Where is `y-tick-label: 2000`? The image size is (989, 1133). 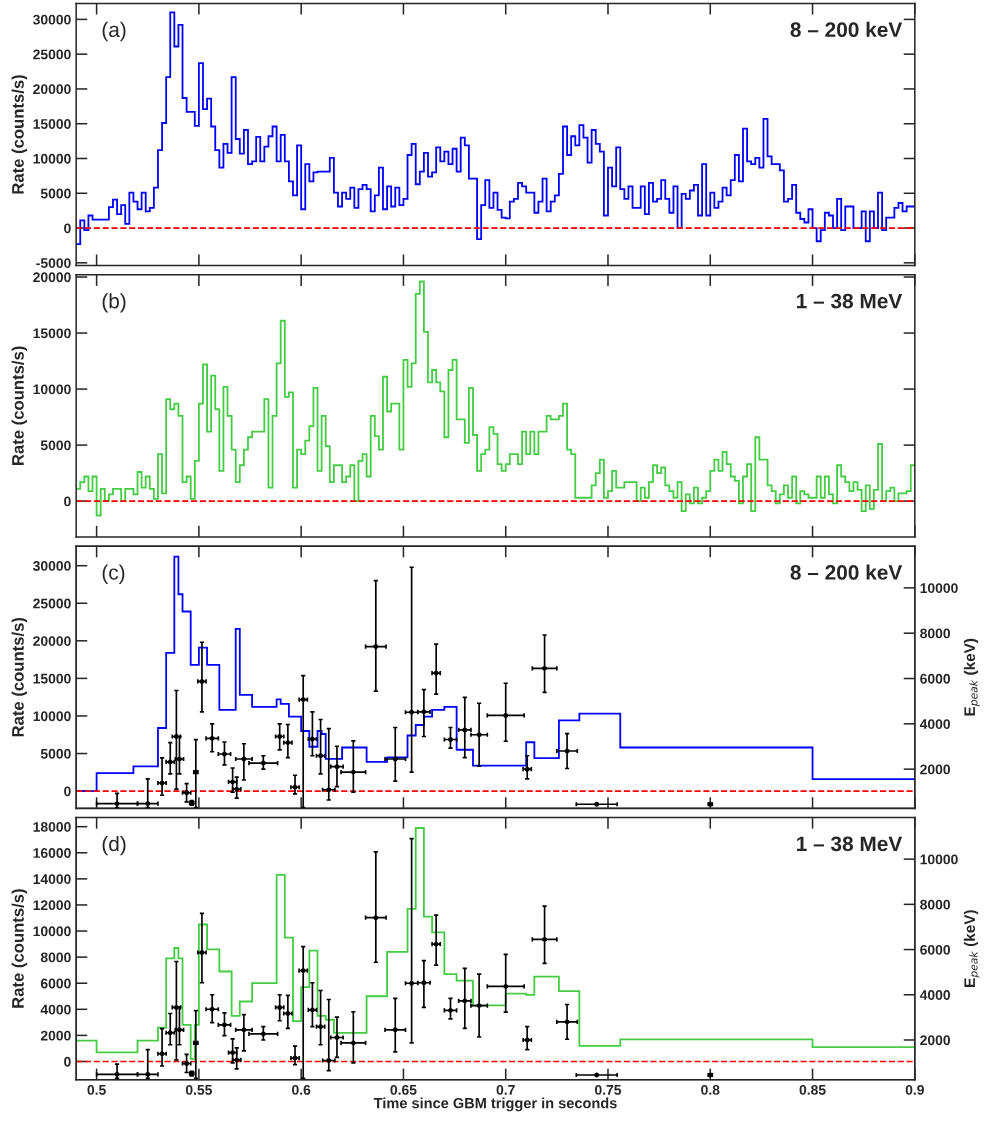 y-tick-label: 2000 is located at coordinates (55, 1035).